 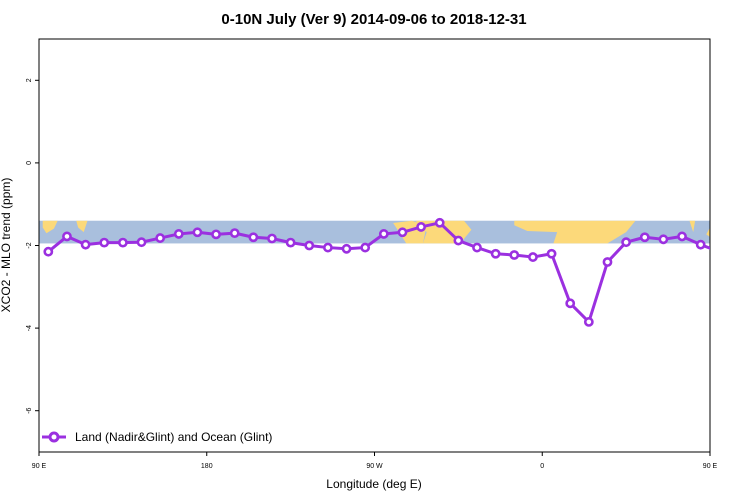 I want to click on legend-label: Land (Nadir&Glint) and Ocean (Glint), so click(x=173, y=437).